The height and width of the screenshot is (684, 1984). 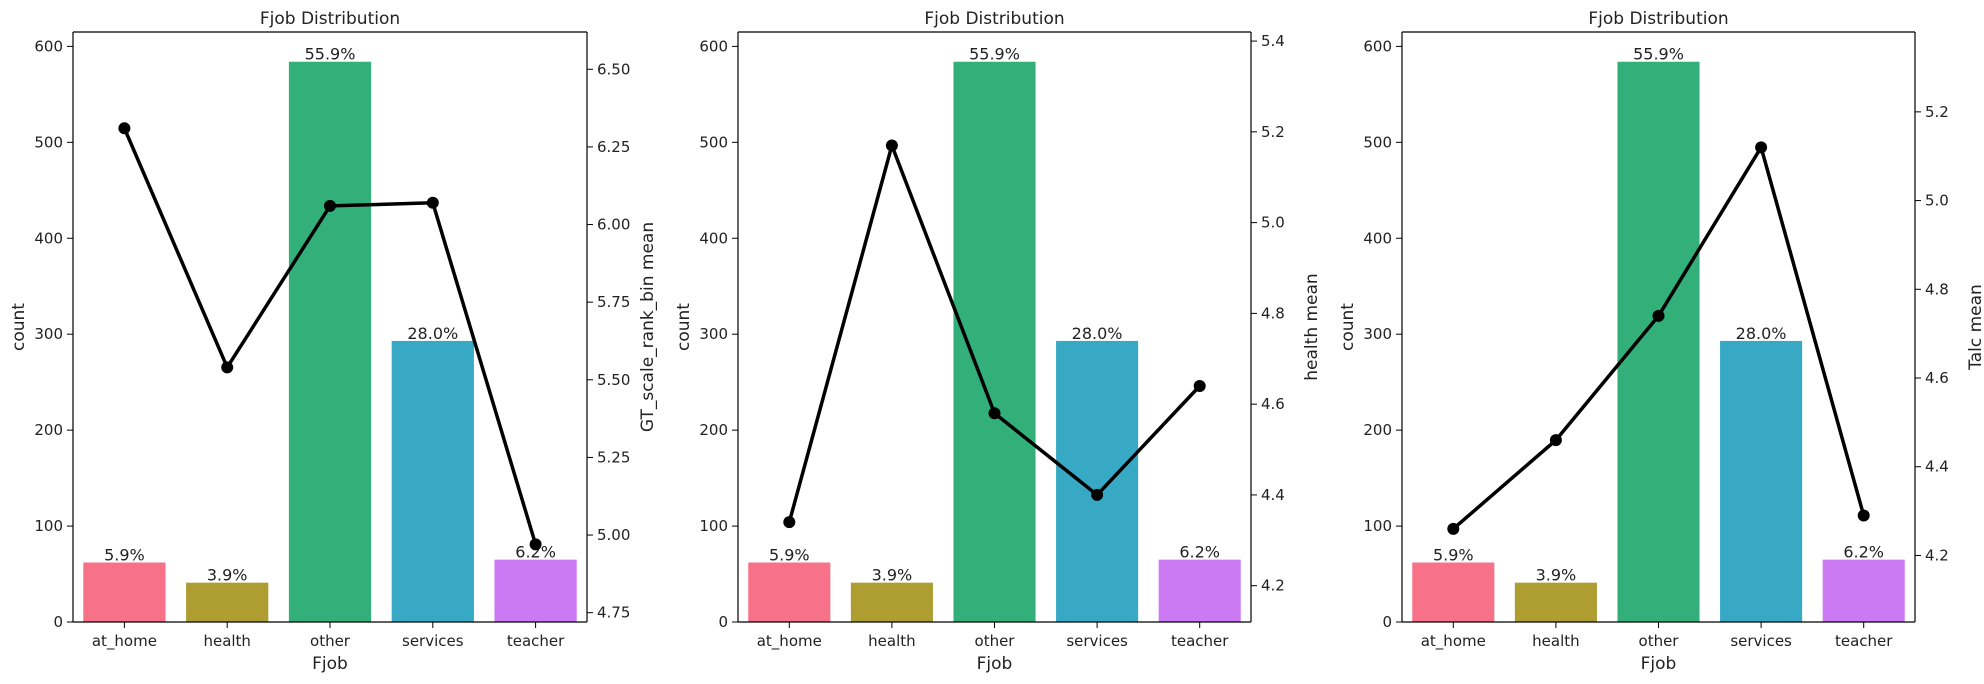 I want to click on y2-tick-label: 4.6, so click(x=1937, y=378).